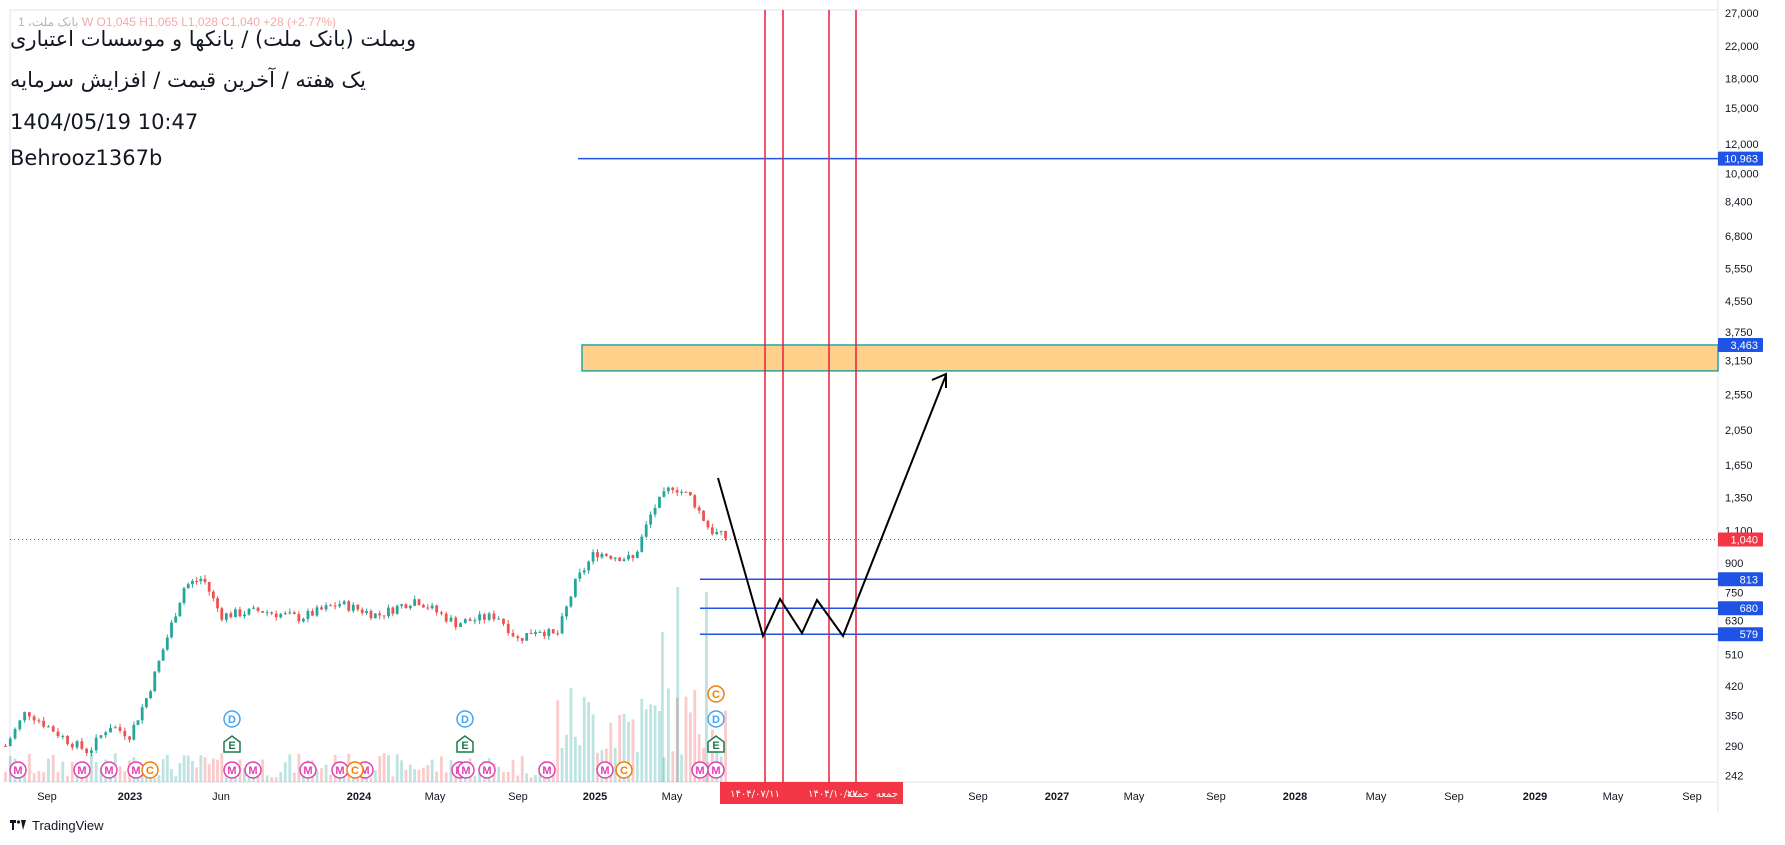 The width and height of the screenshot is (1785, 845). Describe the element at coordinates (1739, 237) in the screenshot. I see `y-tick-label: 6,800` at that location.